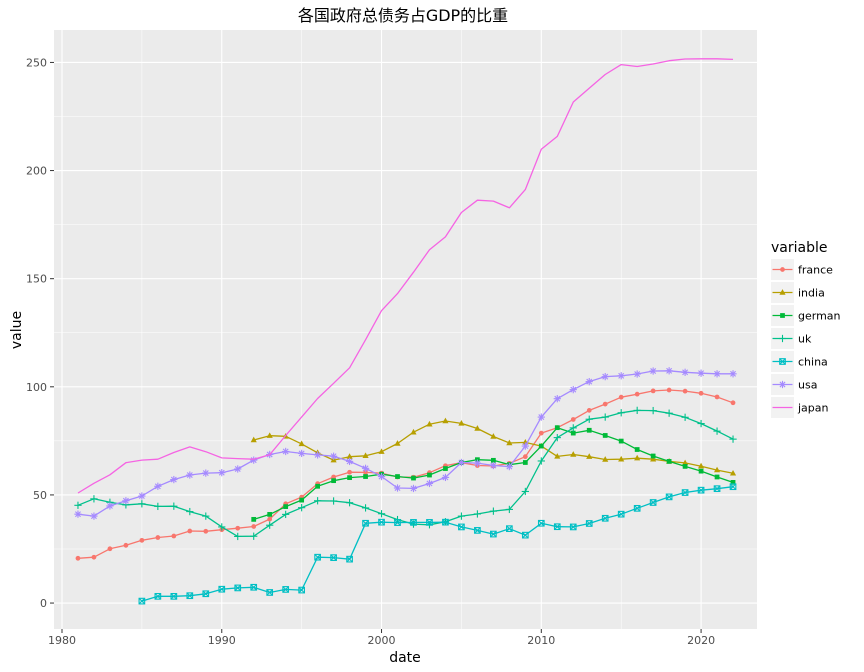 The image size is (864, 672). I want to click on legend-item-usa: usa, so click(794, 384).